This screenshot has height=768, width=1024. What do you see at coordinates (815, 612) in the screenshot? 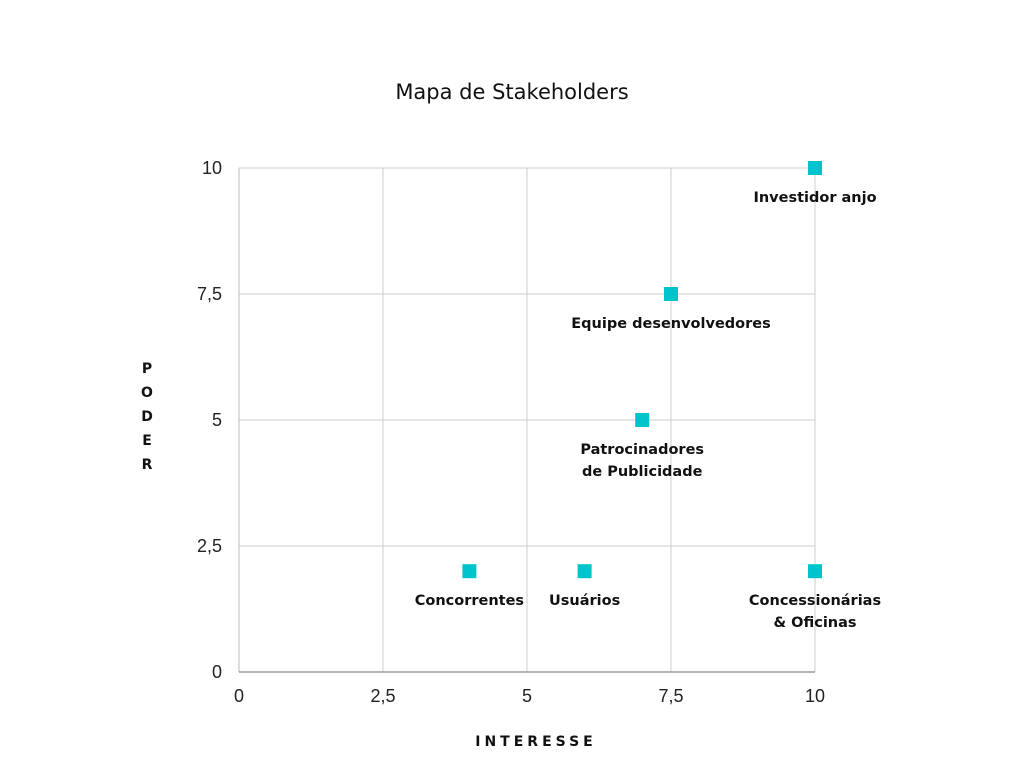
I see `data-point-label: Concessionárias & Oficinas` at bounding box center [815, 612].